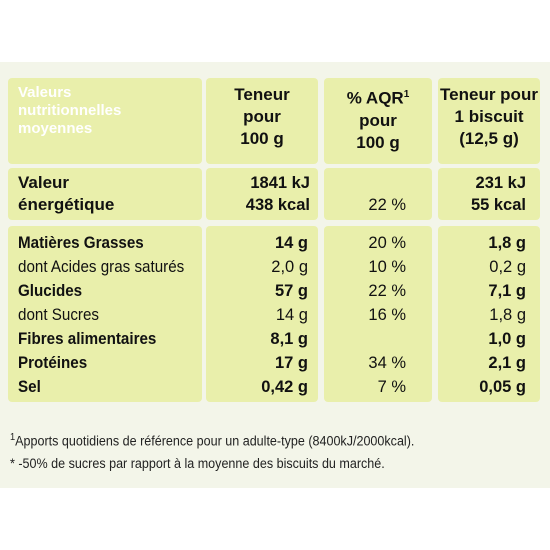 The width and height of the screenshot is (550, 550). Describe the element at coordinates (406, 94) in the screenshot. I see `header-aqr-sup: 1` at that location.